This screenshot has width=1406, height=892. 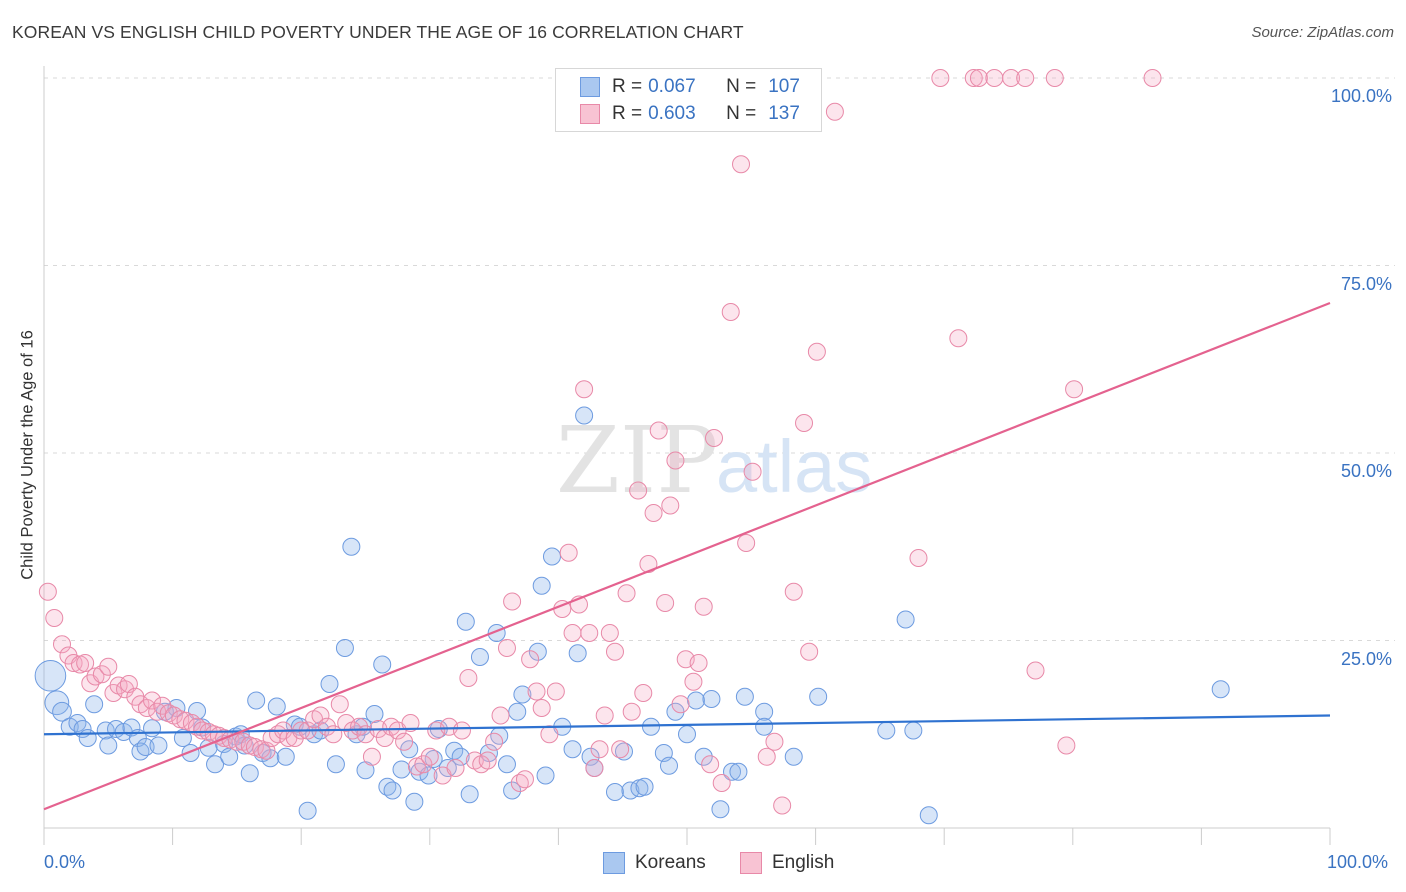 I want to click on x-tick-min: 0.0%, so click(x=65, y=862).